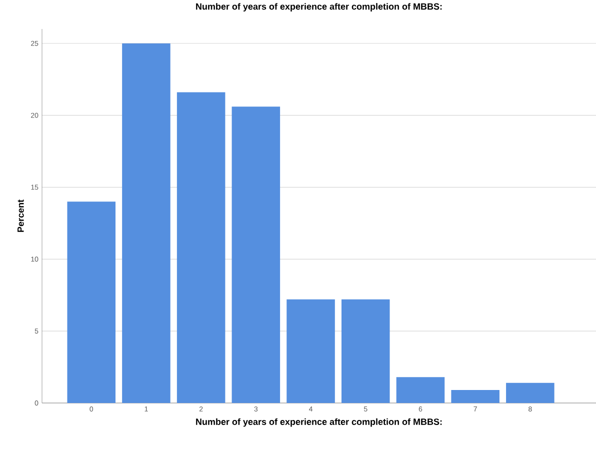 Image resolution: width=596 pixels, height=455 pixels. I want to click on y-axis-title: Percent, so click(21, 216).